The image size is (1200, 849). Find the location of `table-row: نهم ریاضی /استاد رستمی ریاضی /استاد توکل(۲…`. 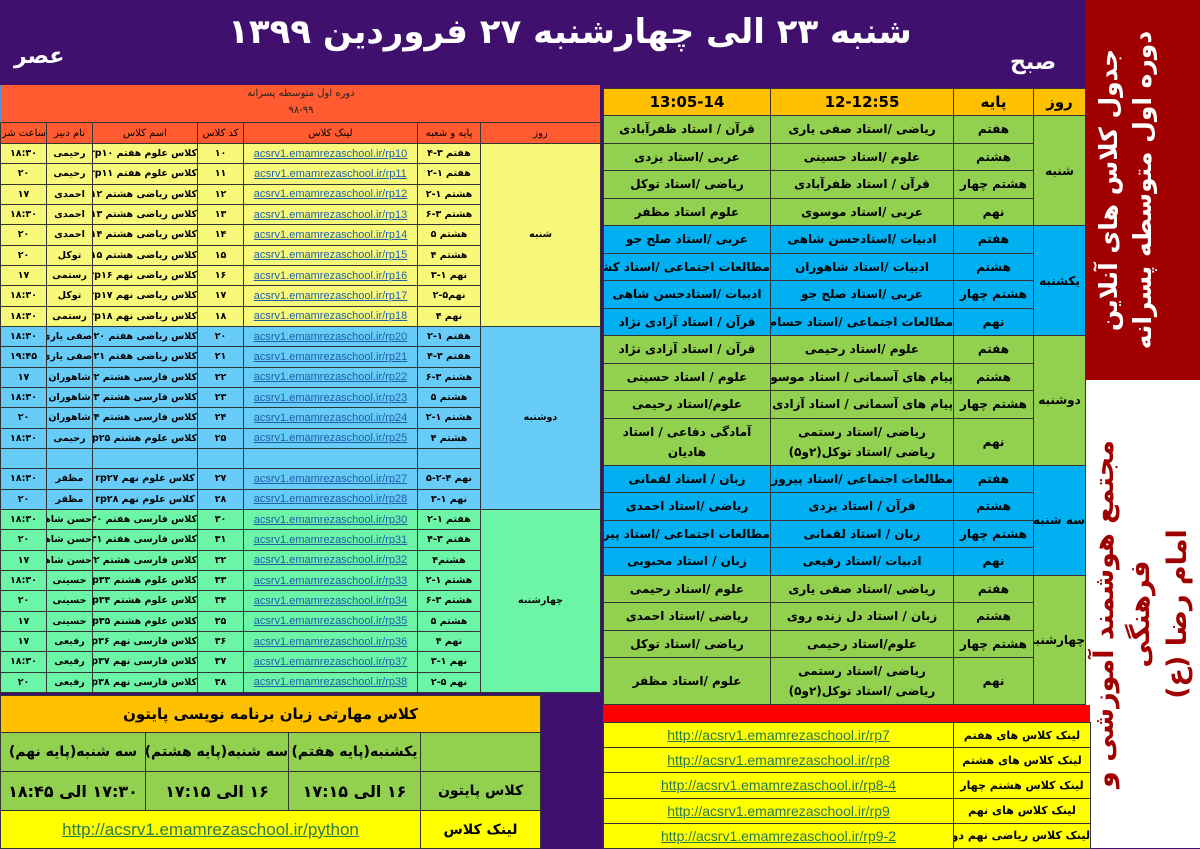

table-row: نهم ریاضی /استاد رستمی ریاضی /استاد توکل(۲… is located at coordinates (844, 441).